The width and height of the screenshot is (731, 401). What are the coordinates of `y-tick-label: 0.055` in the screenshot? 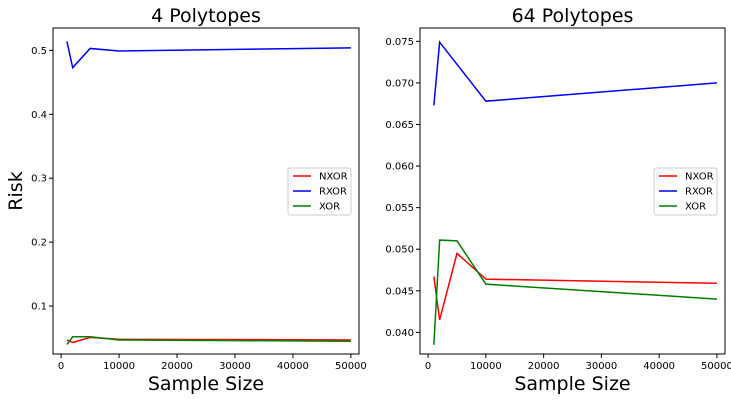 It's located at (399, 208).